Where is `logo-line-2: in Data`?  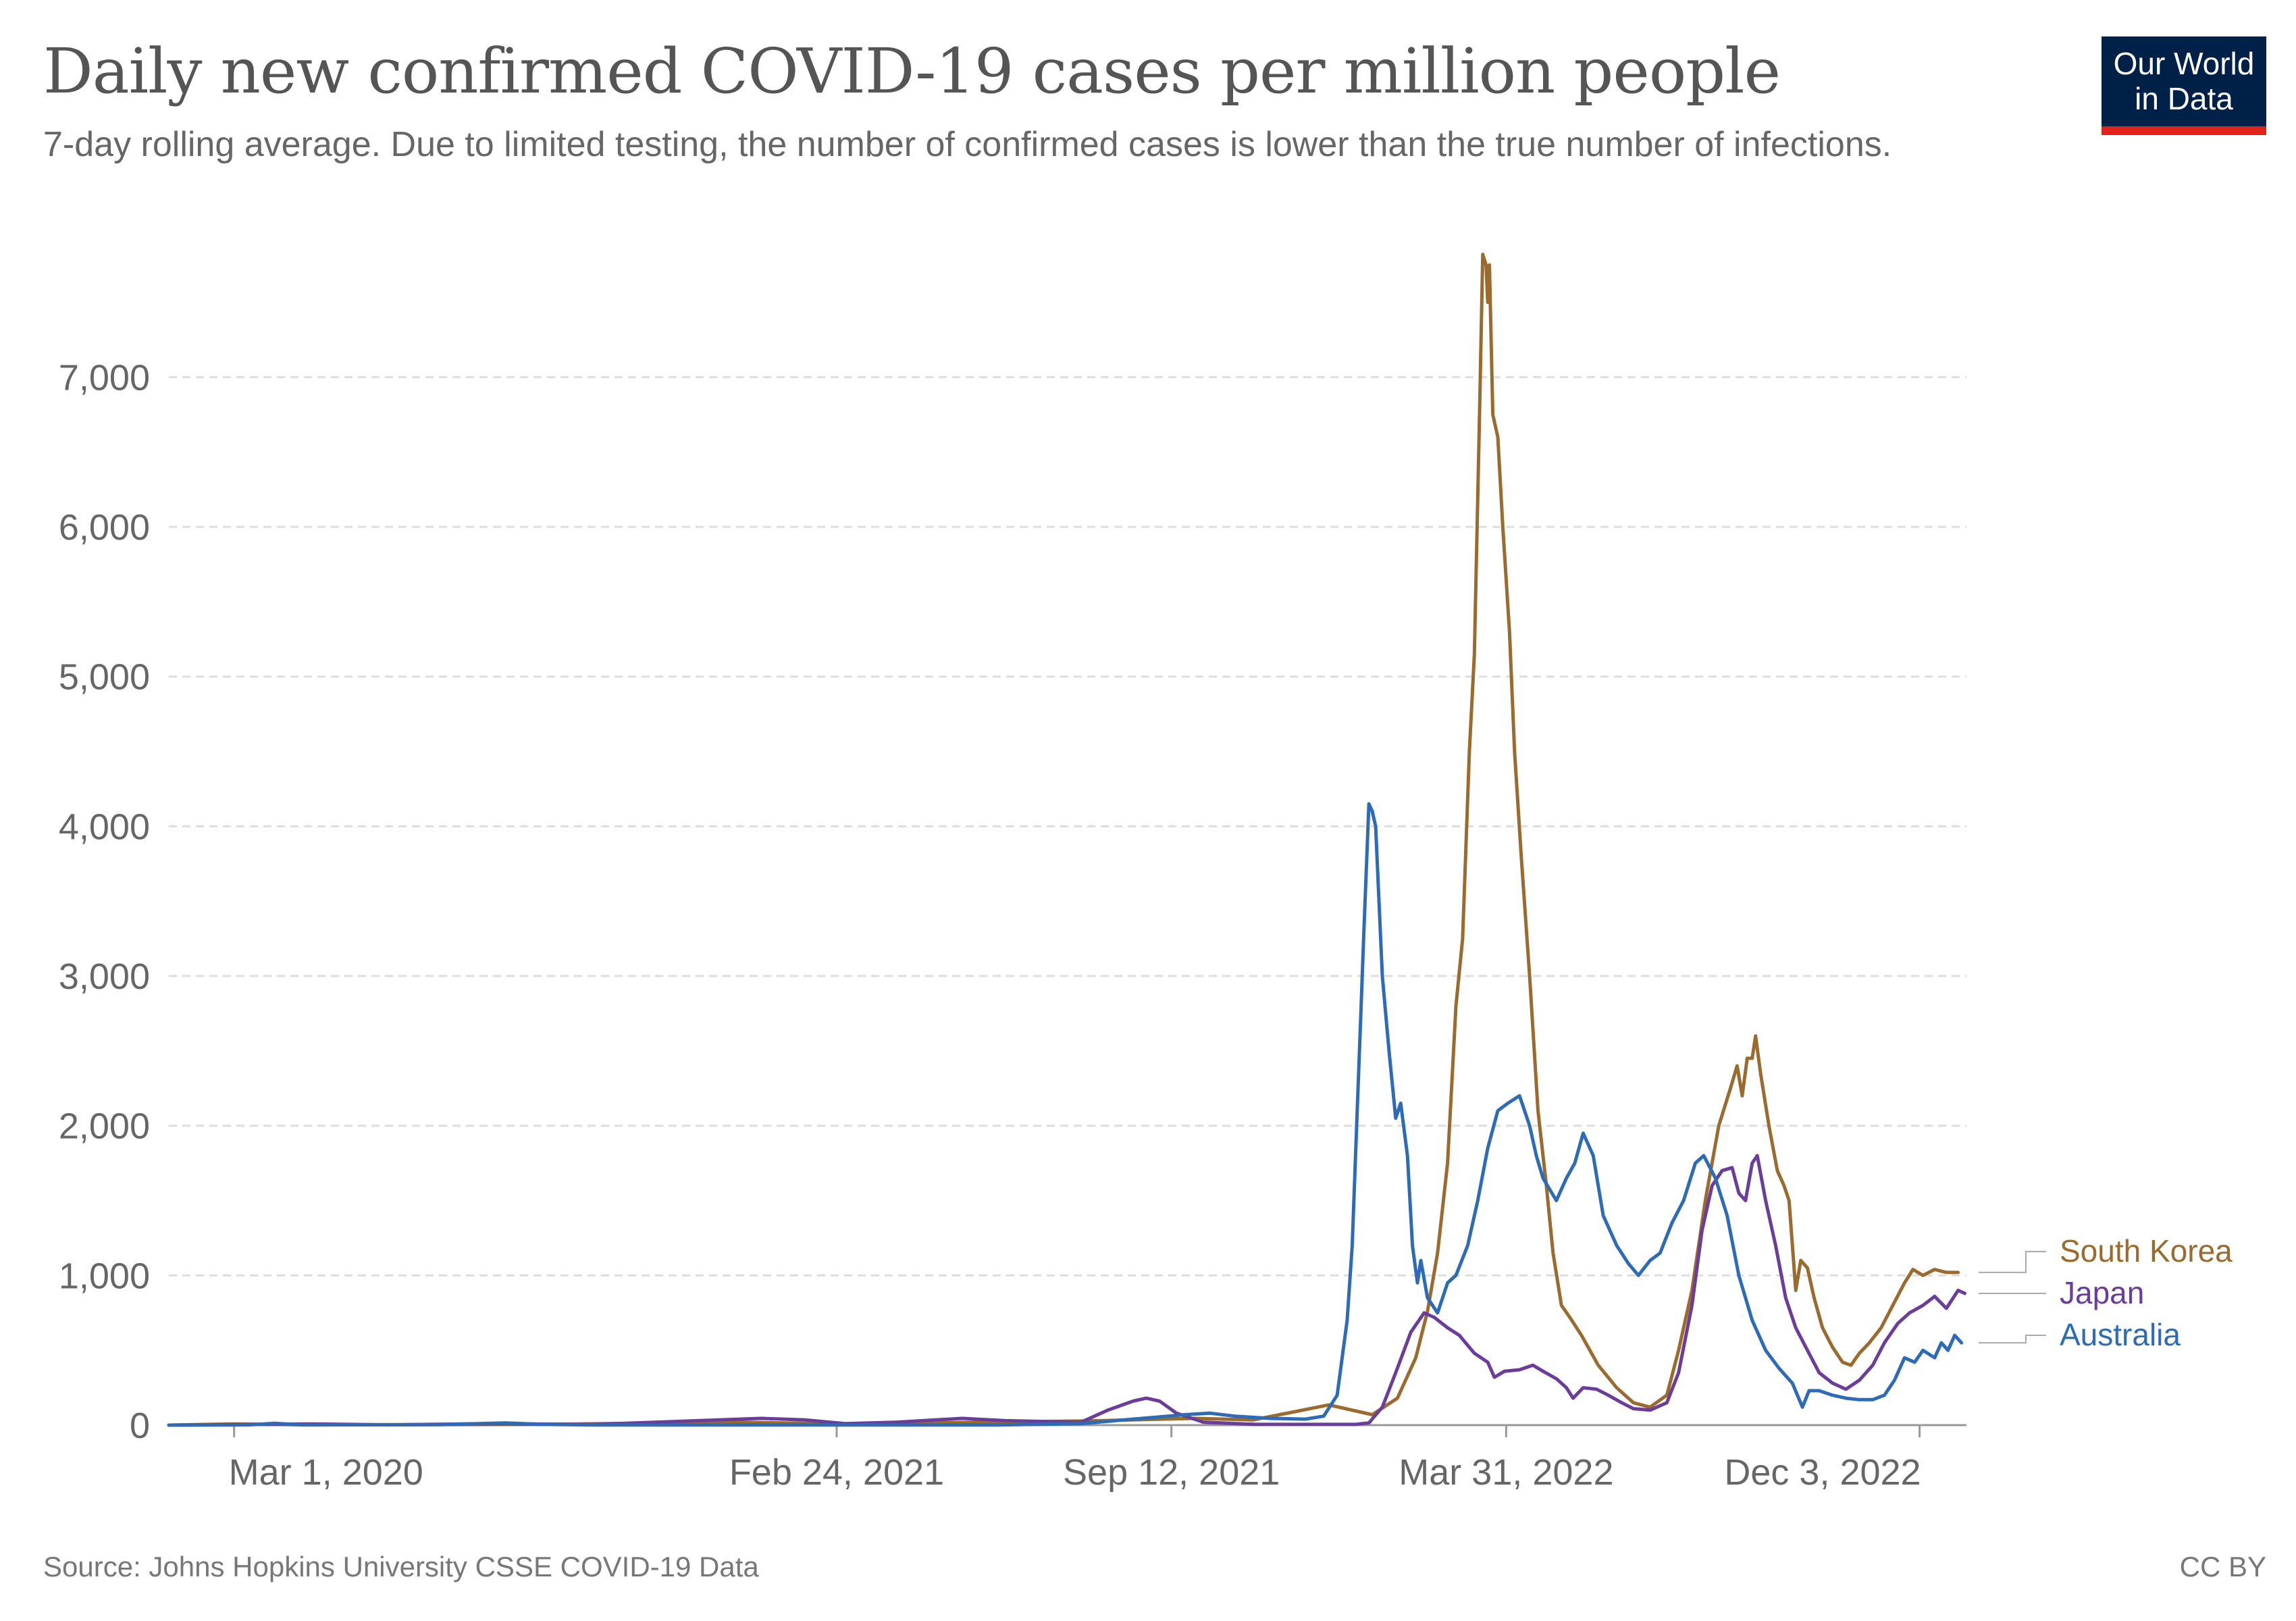
logo-line-2: in Data is located at coordinates (2184, 98).